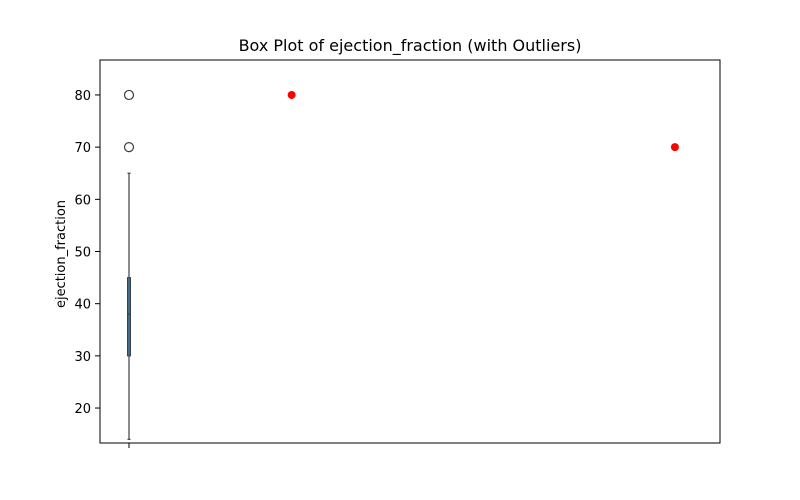 The width and height of the screenshot is (800, 500). Describe the element at coordinates (129, 317) in the screenshot. I see `interquartile-box` at that location.